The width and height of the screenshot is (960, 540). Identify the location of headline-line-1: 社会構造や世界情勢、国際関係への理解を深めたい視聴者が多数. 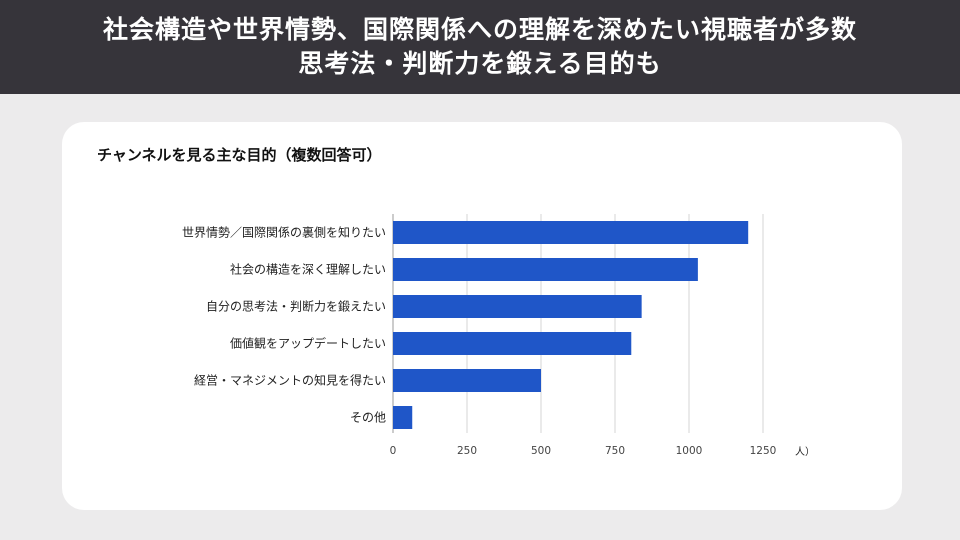
(479, 29).